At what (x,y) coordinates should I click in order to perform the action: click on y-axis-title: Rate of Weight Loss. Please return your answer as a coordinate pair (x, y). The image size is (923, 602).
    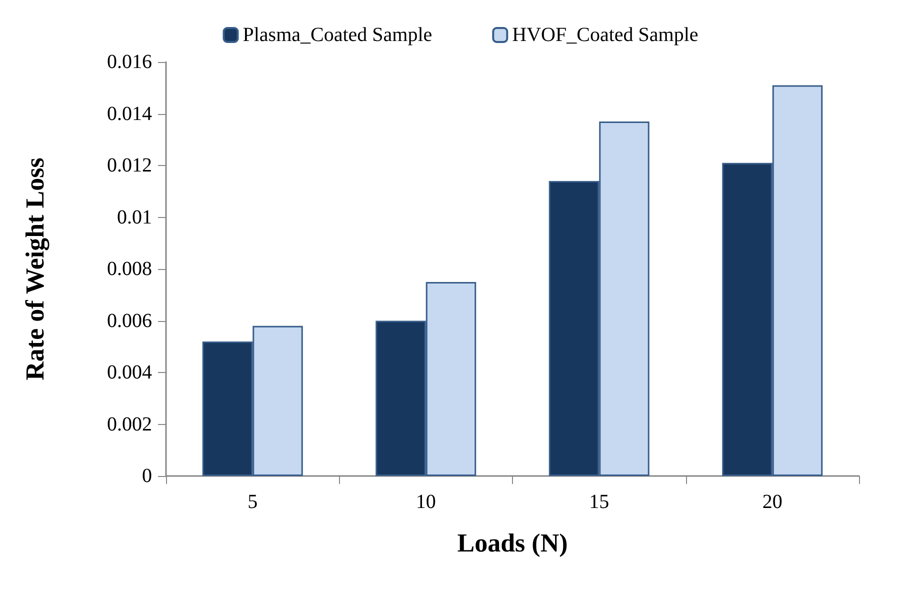
    Looking at the image, I should click on (35, 269).